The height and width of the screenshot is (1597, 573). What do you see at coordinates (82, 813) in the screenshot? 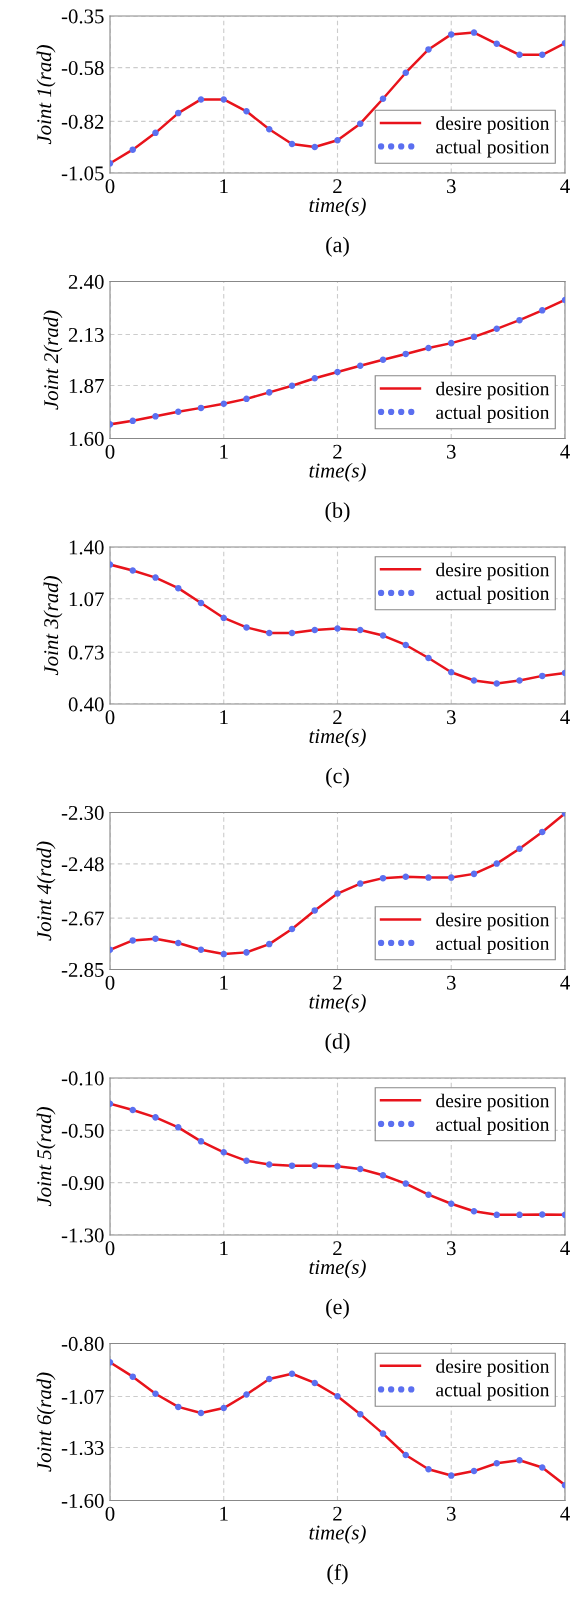
I see `y-tick-label: -2.30` at bounding box center [82, 813].